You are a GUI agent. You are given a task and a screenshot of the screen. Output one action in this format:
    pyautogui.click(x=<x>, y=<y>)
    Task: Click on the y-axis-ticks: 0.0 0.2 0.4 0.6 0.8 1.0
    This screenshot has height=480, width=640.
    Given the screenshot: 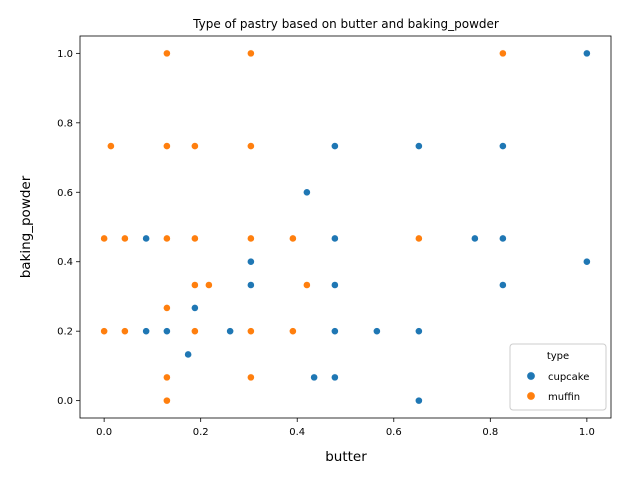 What is the action you would take?
    pyautogui.click(x=68, y=228)
    